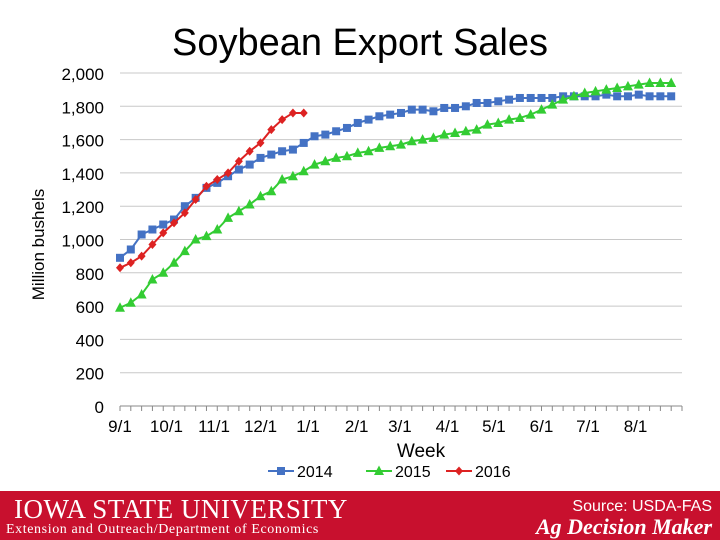  What do you see at coordinates (315, 472) in the screenshot?
I see `legend-label: 2014` at bounding box center [315, 472].